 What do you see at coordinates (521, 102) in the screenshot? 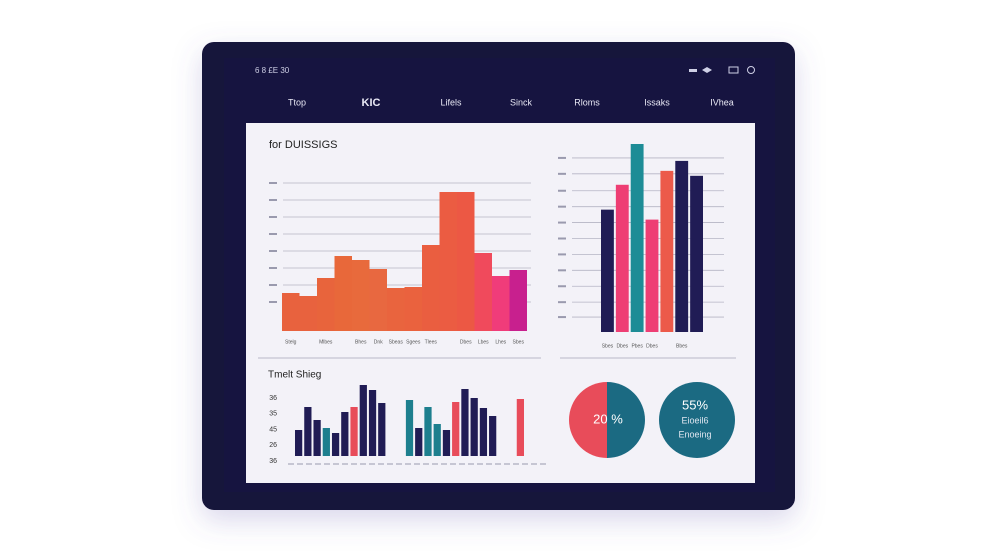
I see `nav-item: Sinck` at bounding box center [521, 102].